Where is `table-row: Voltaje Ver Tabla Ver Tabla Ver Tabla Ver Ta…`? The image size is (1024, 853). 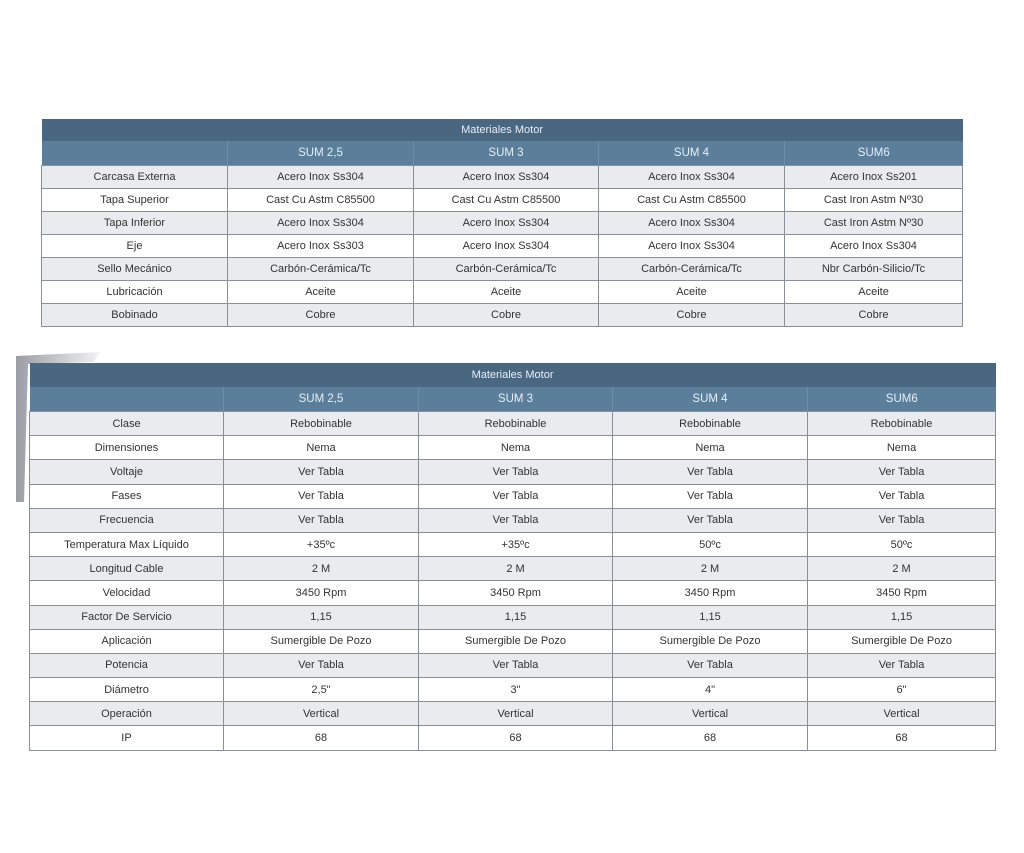 table-row: Voltaje Ver Tabla Ver Tabla Ver Tabla Ver Ta… is located at coordinates (513, 472).